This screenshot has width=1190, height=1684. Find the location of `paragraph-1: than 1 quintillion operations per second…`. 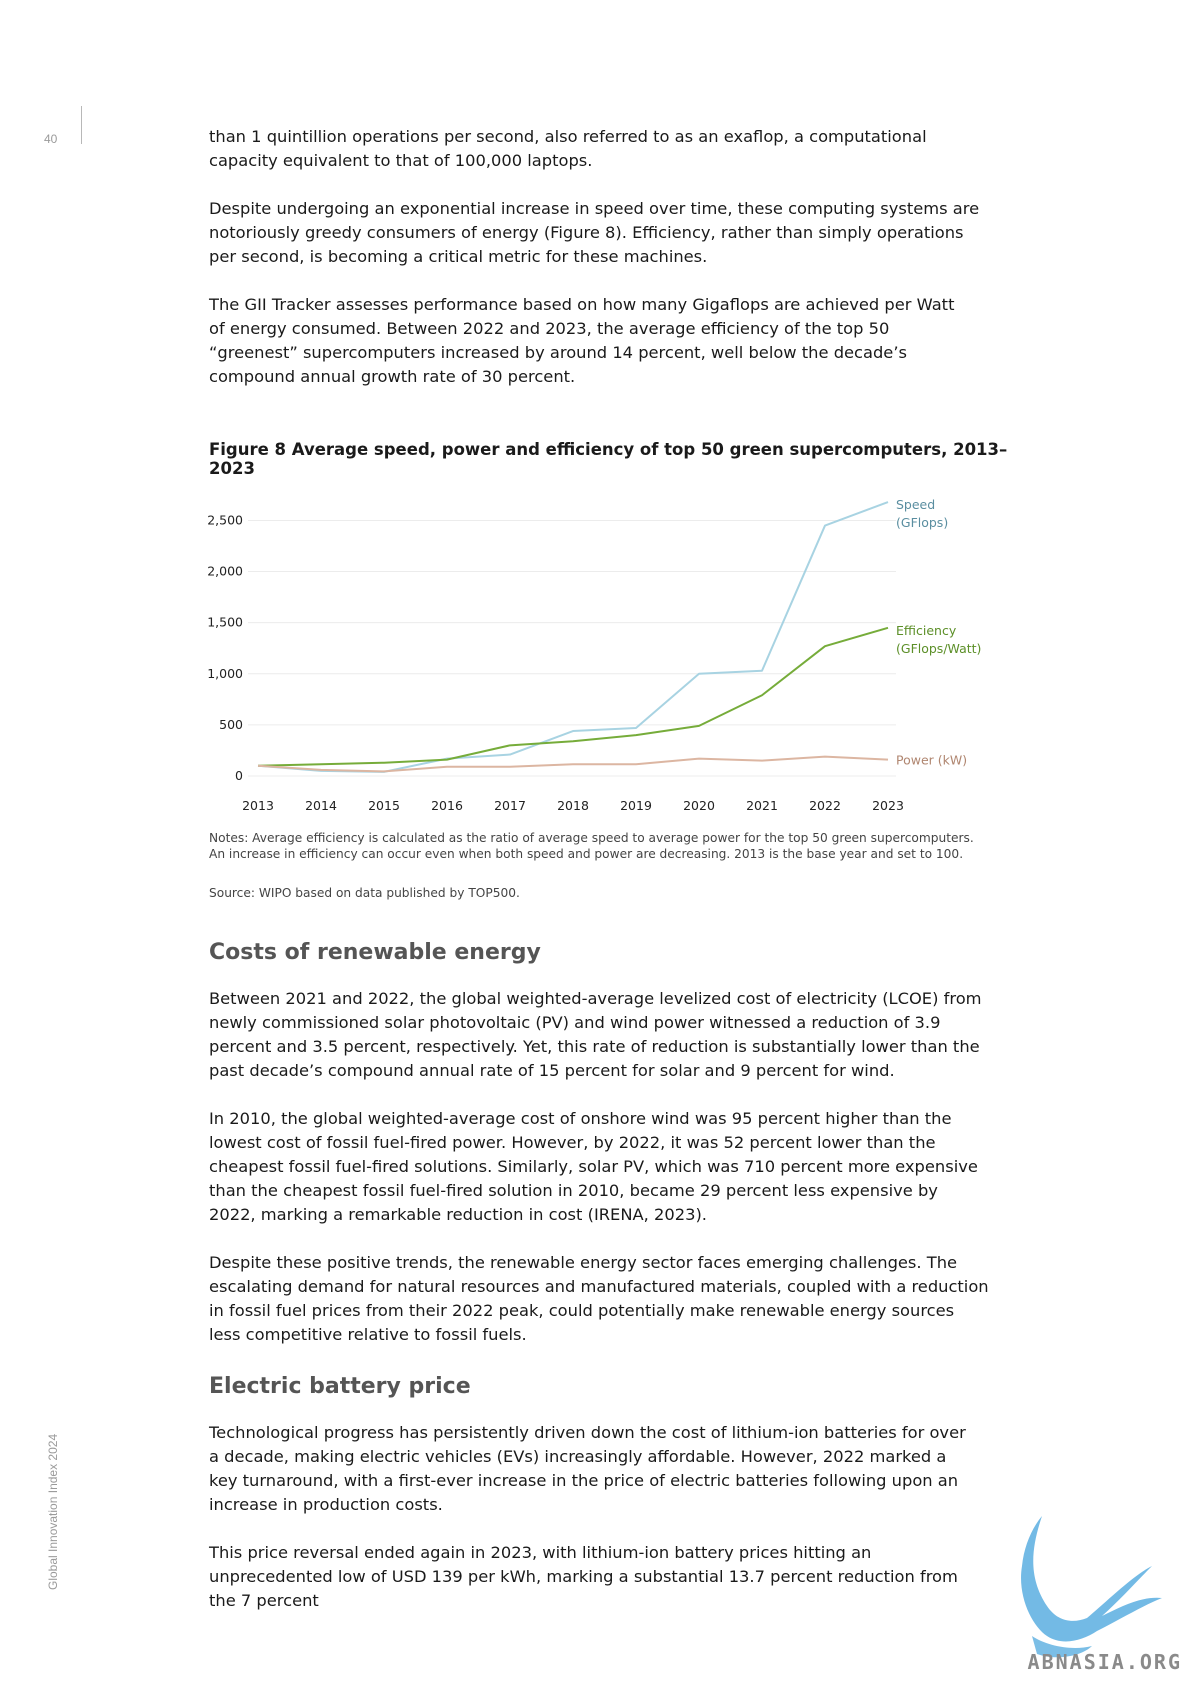

paragraph-1: than 1 quintillion operations per second… is located at coordinates (568, 148).